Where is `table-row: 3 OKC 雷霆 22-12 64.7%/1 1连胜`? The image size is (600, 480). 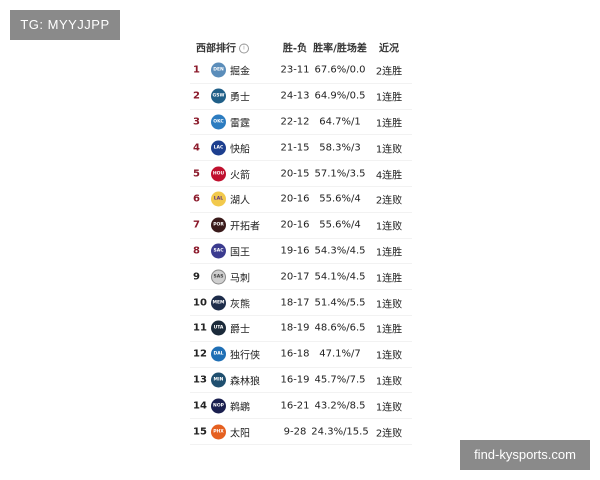 table-row: 3 OKC 雷霆 22-12 64.7%/1 1连胜 is located at coordinates (301, 123).